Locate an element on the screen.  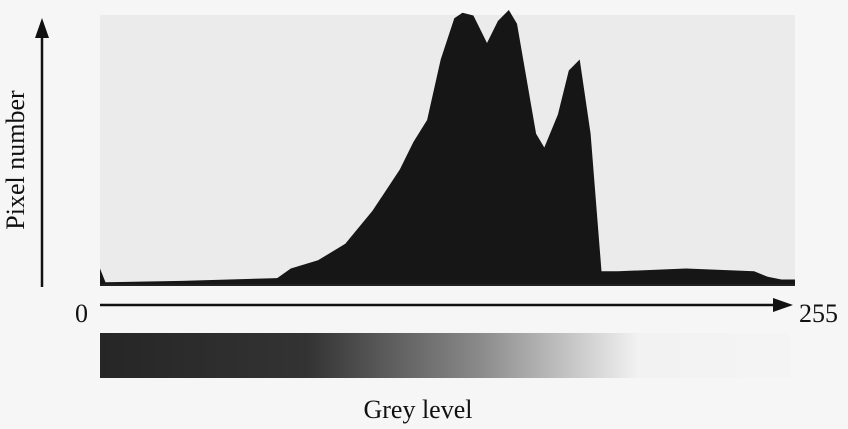
x-axis-label: Grey level is located at coordinates (417, 409).